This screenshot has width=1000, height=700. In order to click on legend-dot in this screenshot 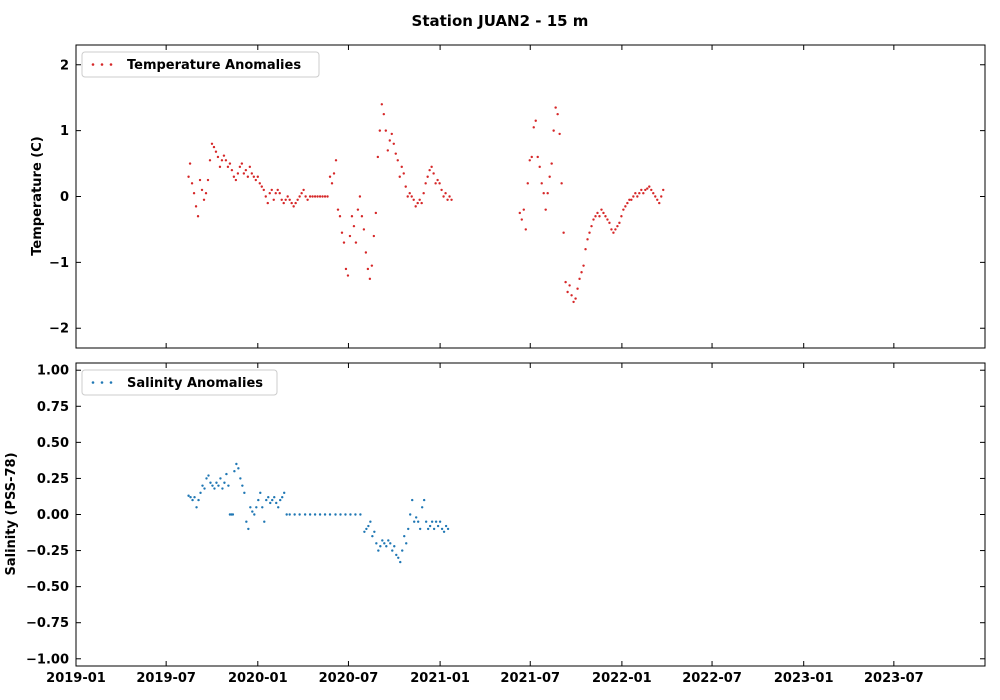, I will do `click(102, 382)`.